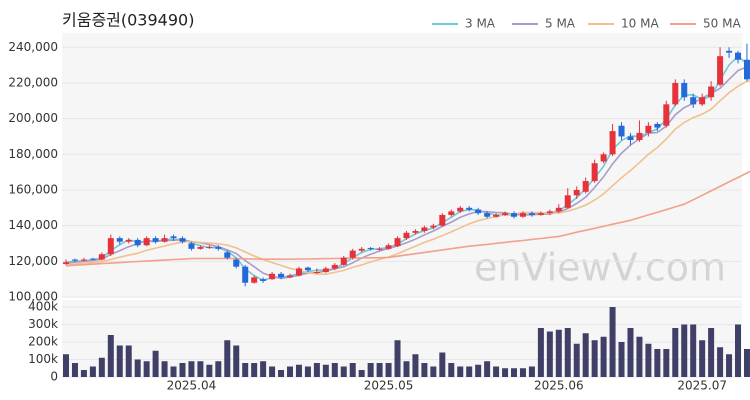 The width and height of the screenshot is (750, 400). I want to click on y-tick-label: 200,000, so click(33, 118).